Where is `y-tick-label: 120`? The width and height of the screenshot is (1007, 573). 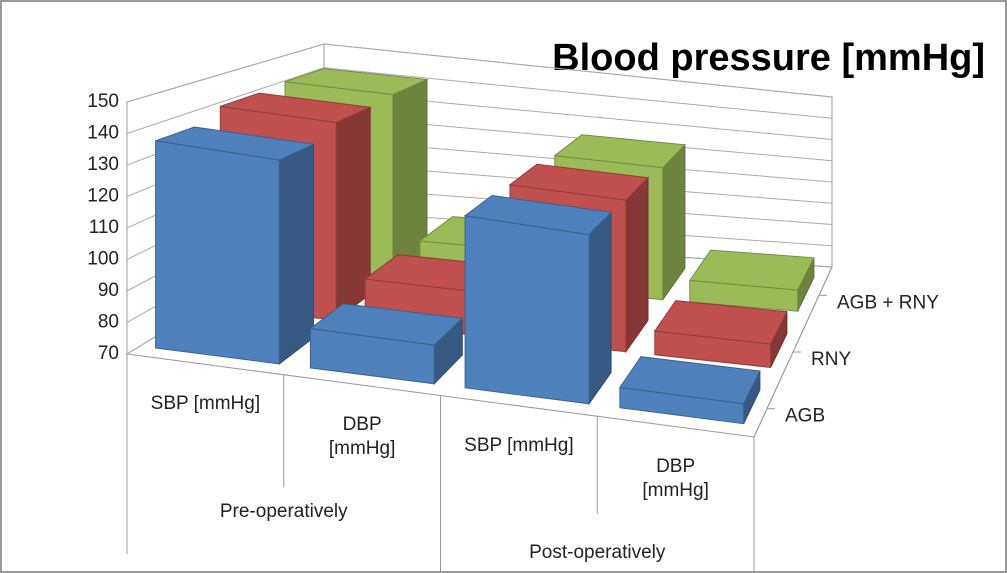 y-tick-label: 120 is located at coordinates (103, 196).